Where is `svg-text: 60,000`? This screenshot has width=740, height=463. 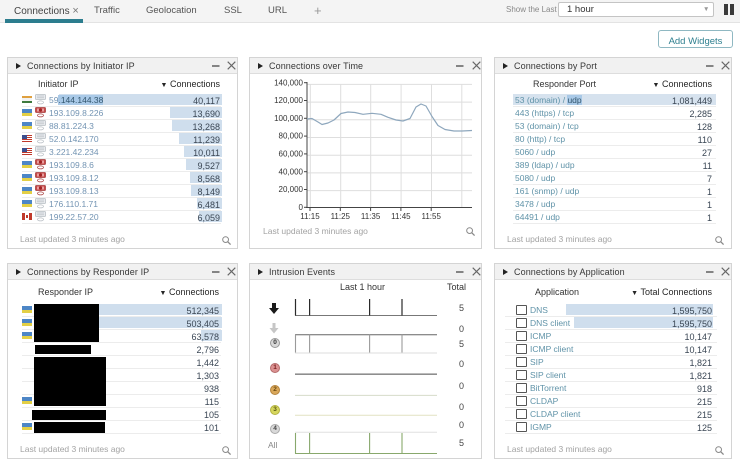
svg-text: 60,000 is located at coordinates (291, 154).